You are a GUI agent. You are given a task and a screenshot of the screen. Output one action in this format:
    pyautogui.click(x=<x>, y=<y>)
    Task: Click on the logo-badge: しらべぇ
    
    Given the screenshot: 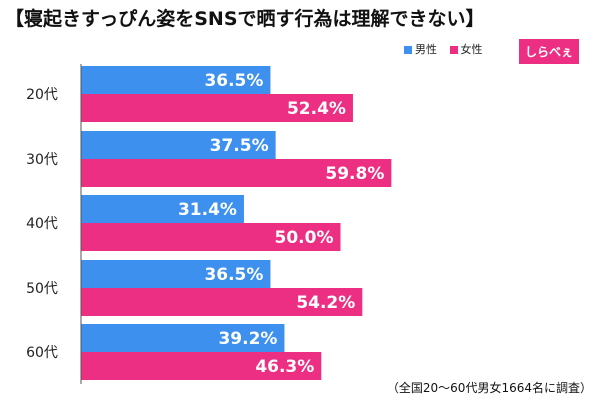 What is the action you would take?
    pyautogui.click(x=549, y=51)
    